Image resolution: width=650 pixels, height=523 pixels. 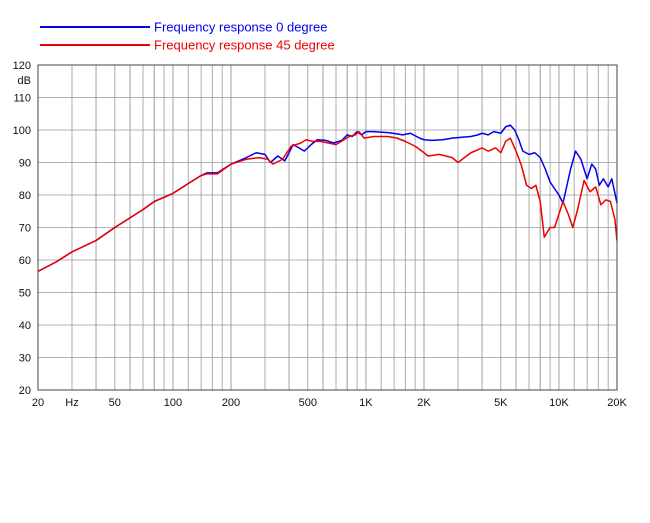 I want to click on y-tick-label-110: 110, so click(x=22, y=99).